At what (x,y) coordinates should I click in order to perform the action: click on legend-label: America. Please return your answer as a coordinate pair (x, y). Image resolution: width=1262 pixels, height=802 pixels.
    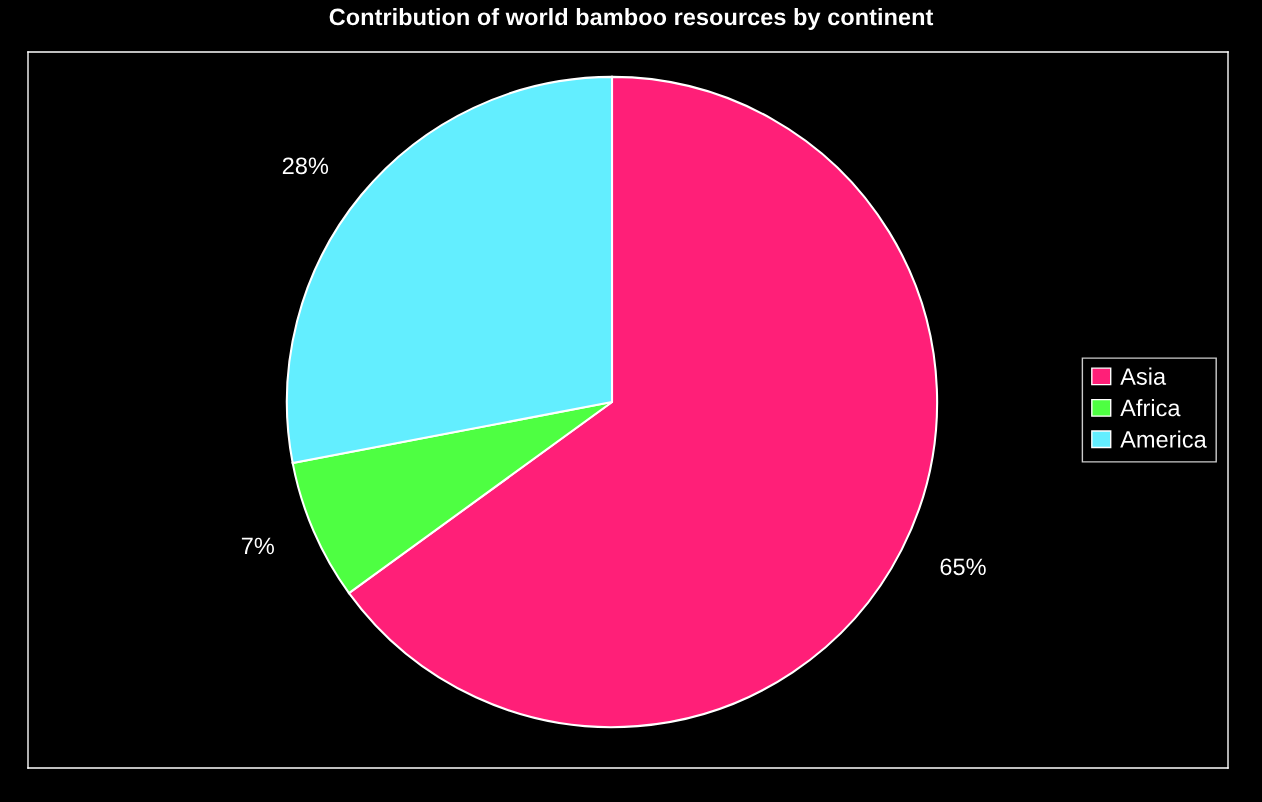
    Looking at the image, I should click on (1163, 439).